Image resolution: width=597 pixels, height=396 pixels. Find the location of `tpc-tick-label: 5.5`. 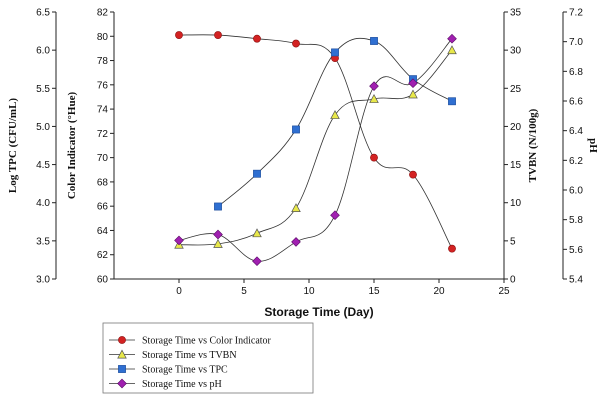

tpc-tick-label: 5.5 is located at coordinates (43, 89).